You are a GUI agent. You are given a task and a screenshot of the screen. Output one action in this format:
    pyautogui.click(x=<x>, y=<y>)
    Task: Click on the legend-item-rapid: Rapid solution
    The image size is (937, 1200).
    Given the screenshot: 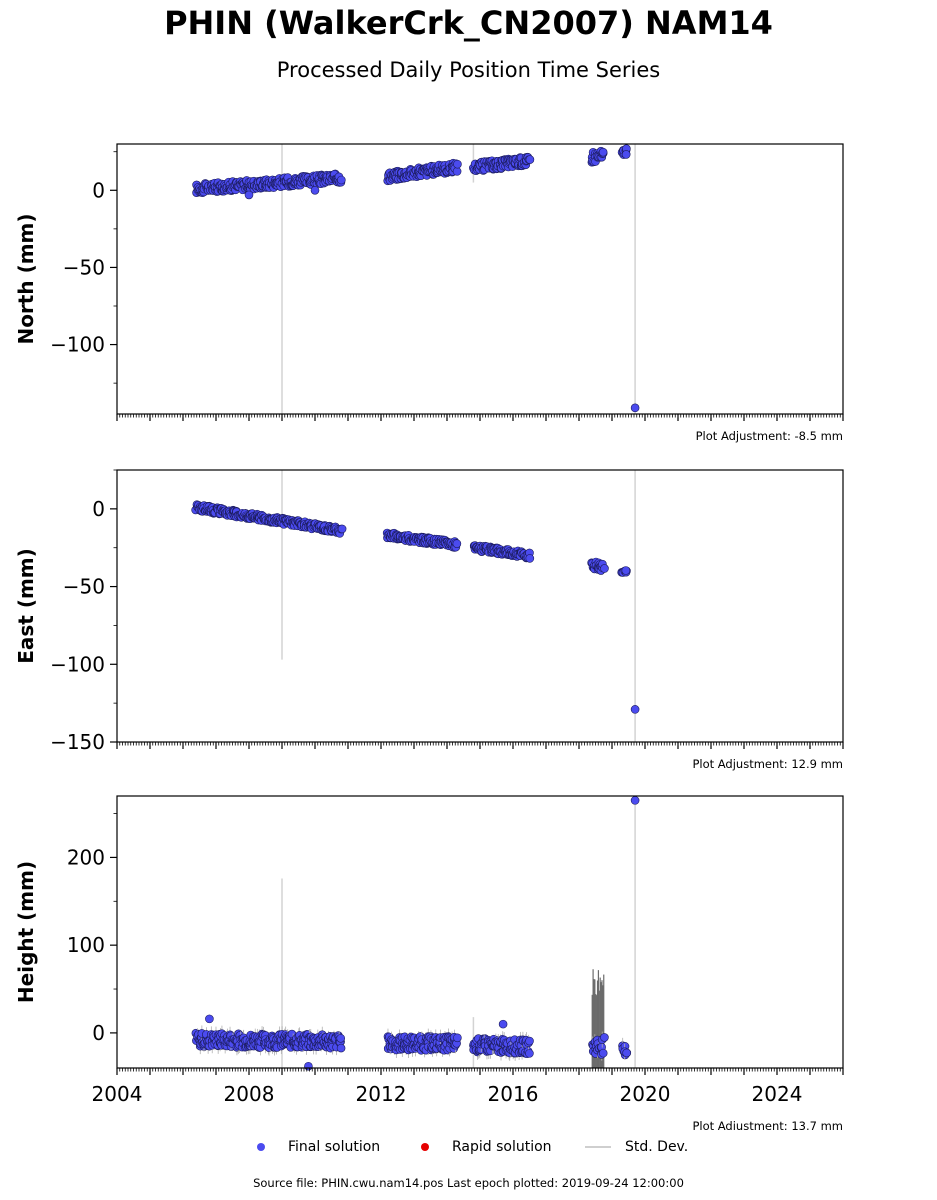 What is the action you would take?
    pyautogui.click(x=482, y=1147)
    